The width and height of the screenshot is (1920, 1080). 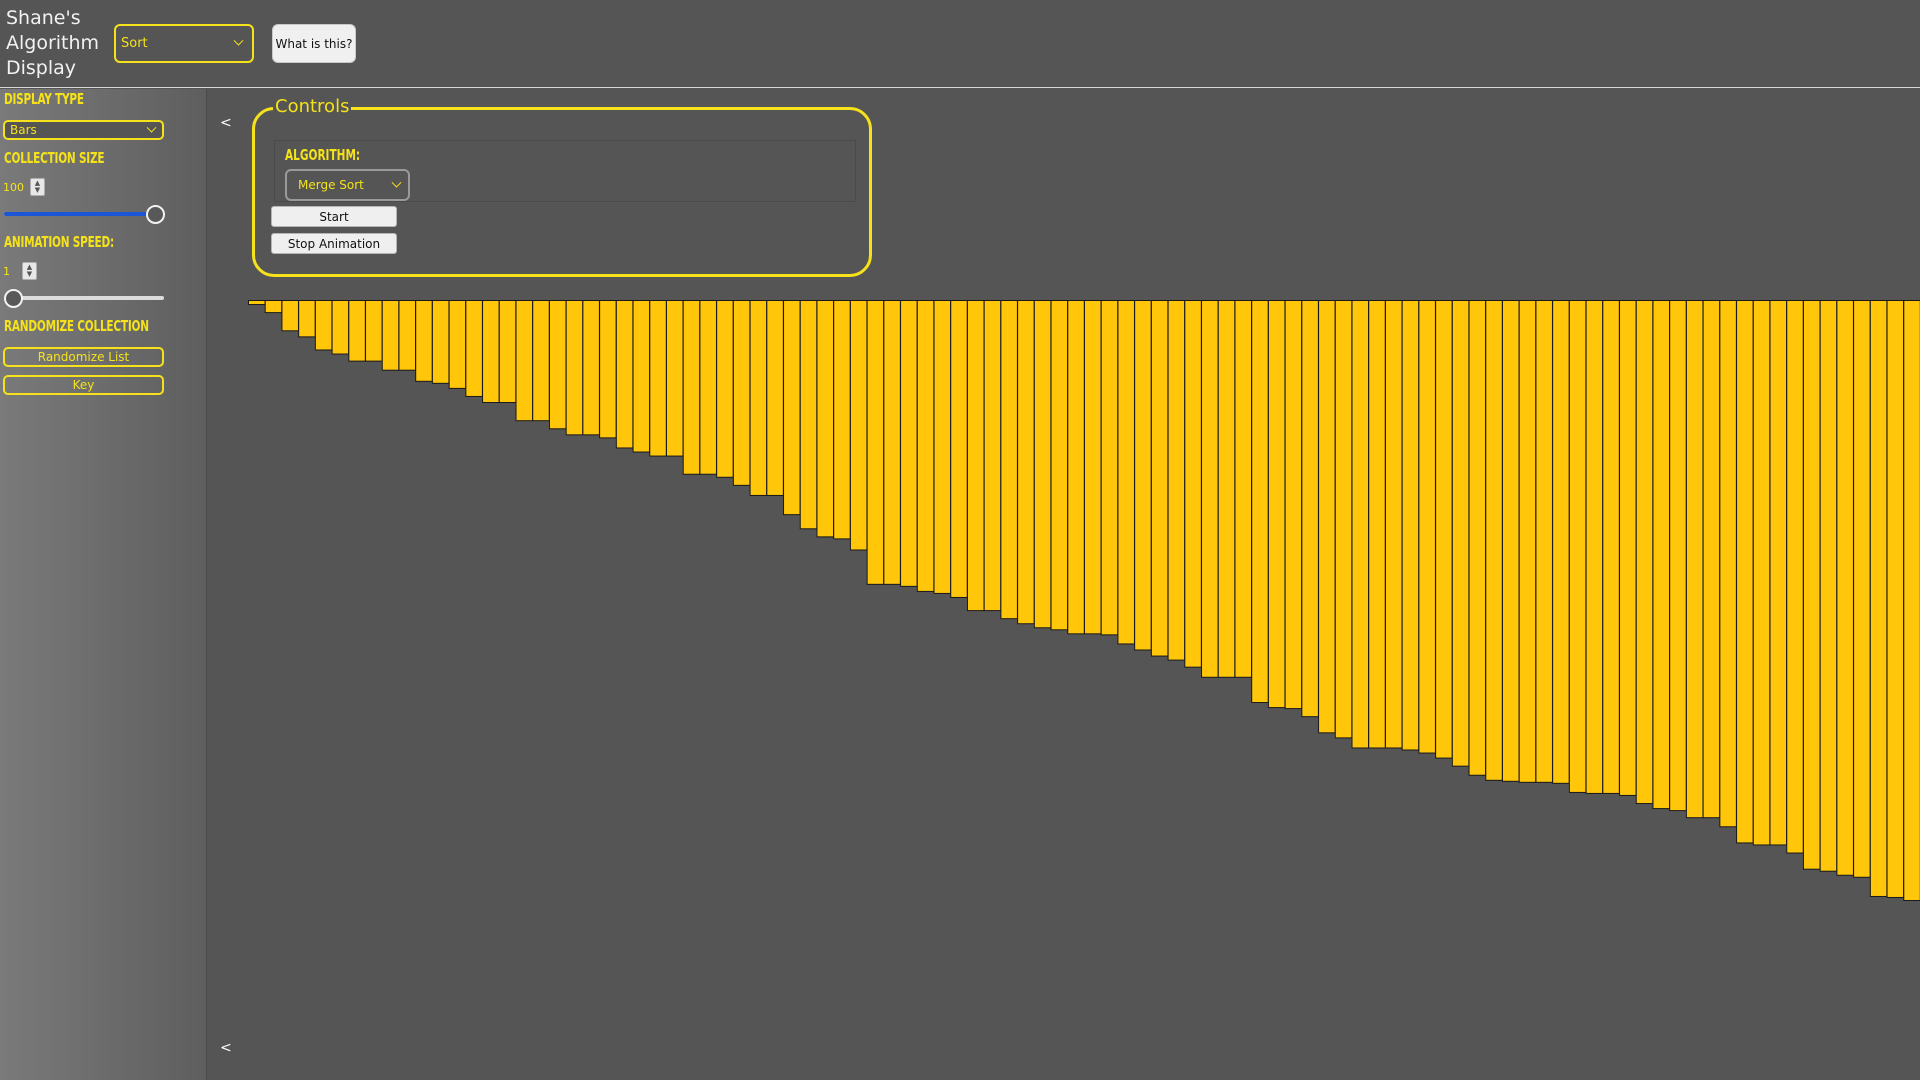 What do you see at coordinates (6, 271) in the screenshot?
I see `animation-speed-value: 1` at bounding box center [6, 271].